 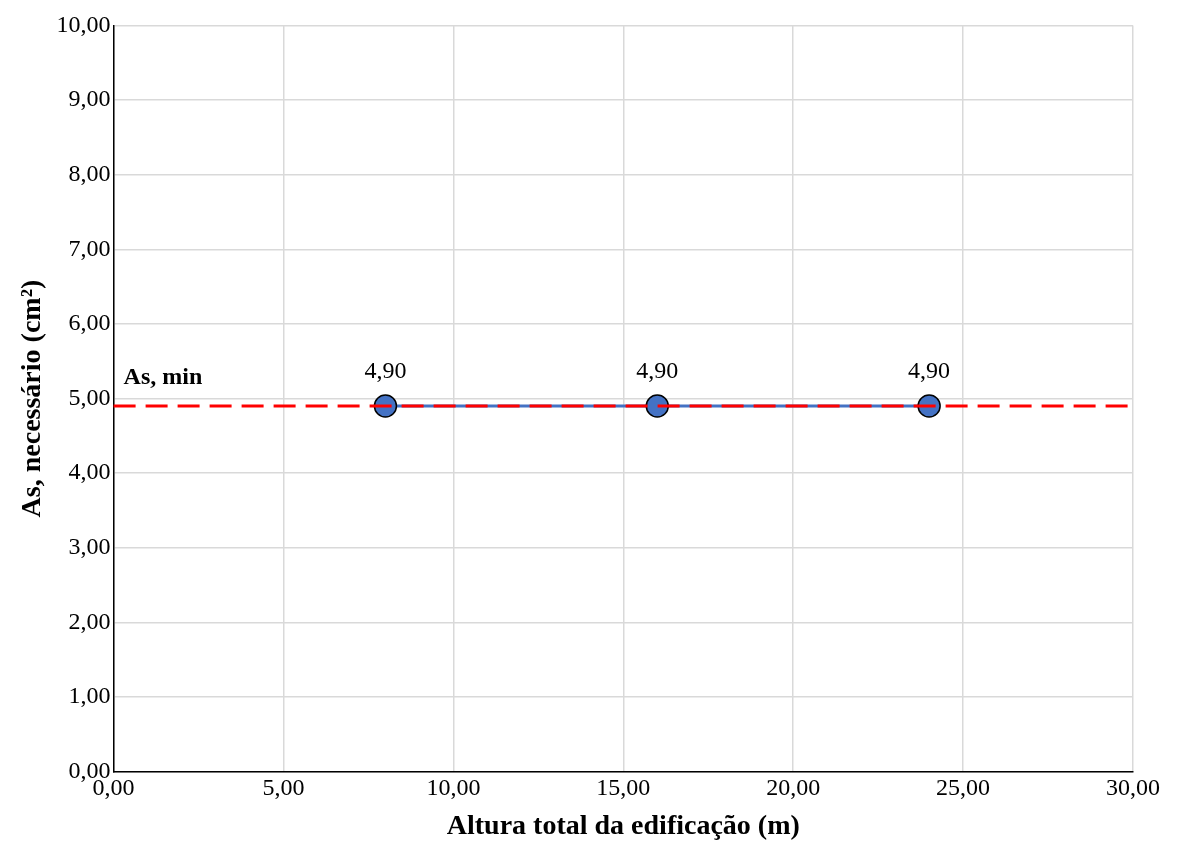 I want to click on y-tick-label: 7,00, so click(x=89, y=247).